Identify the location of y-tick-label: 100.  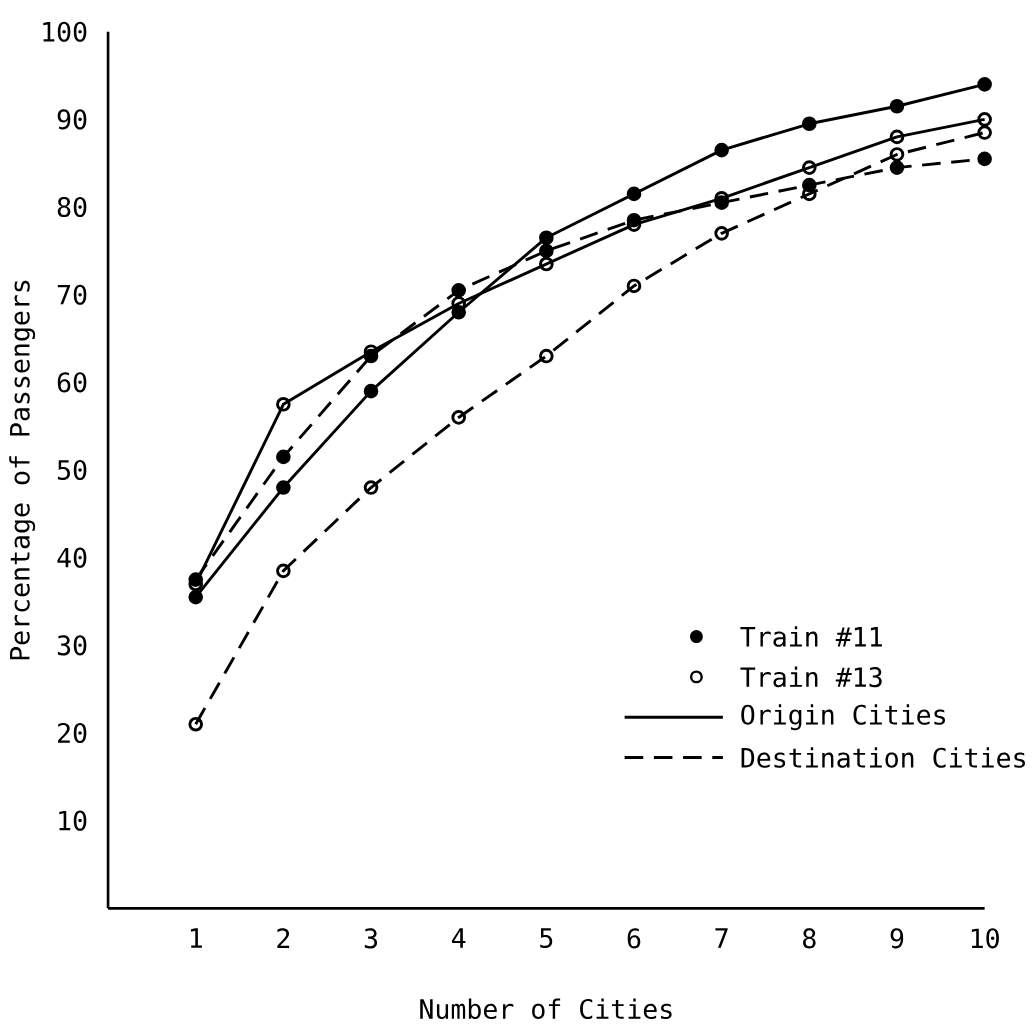
(65, 31).